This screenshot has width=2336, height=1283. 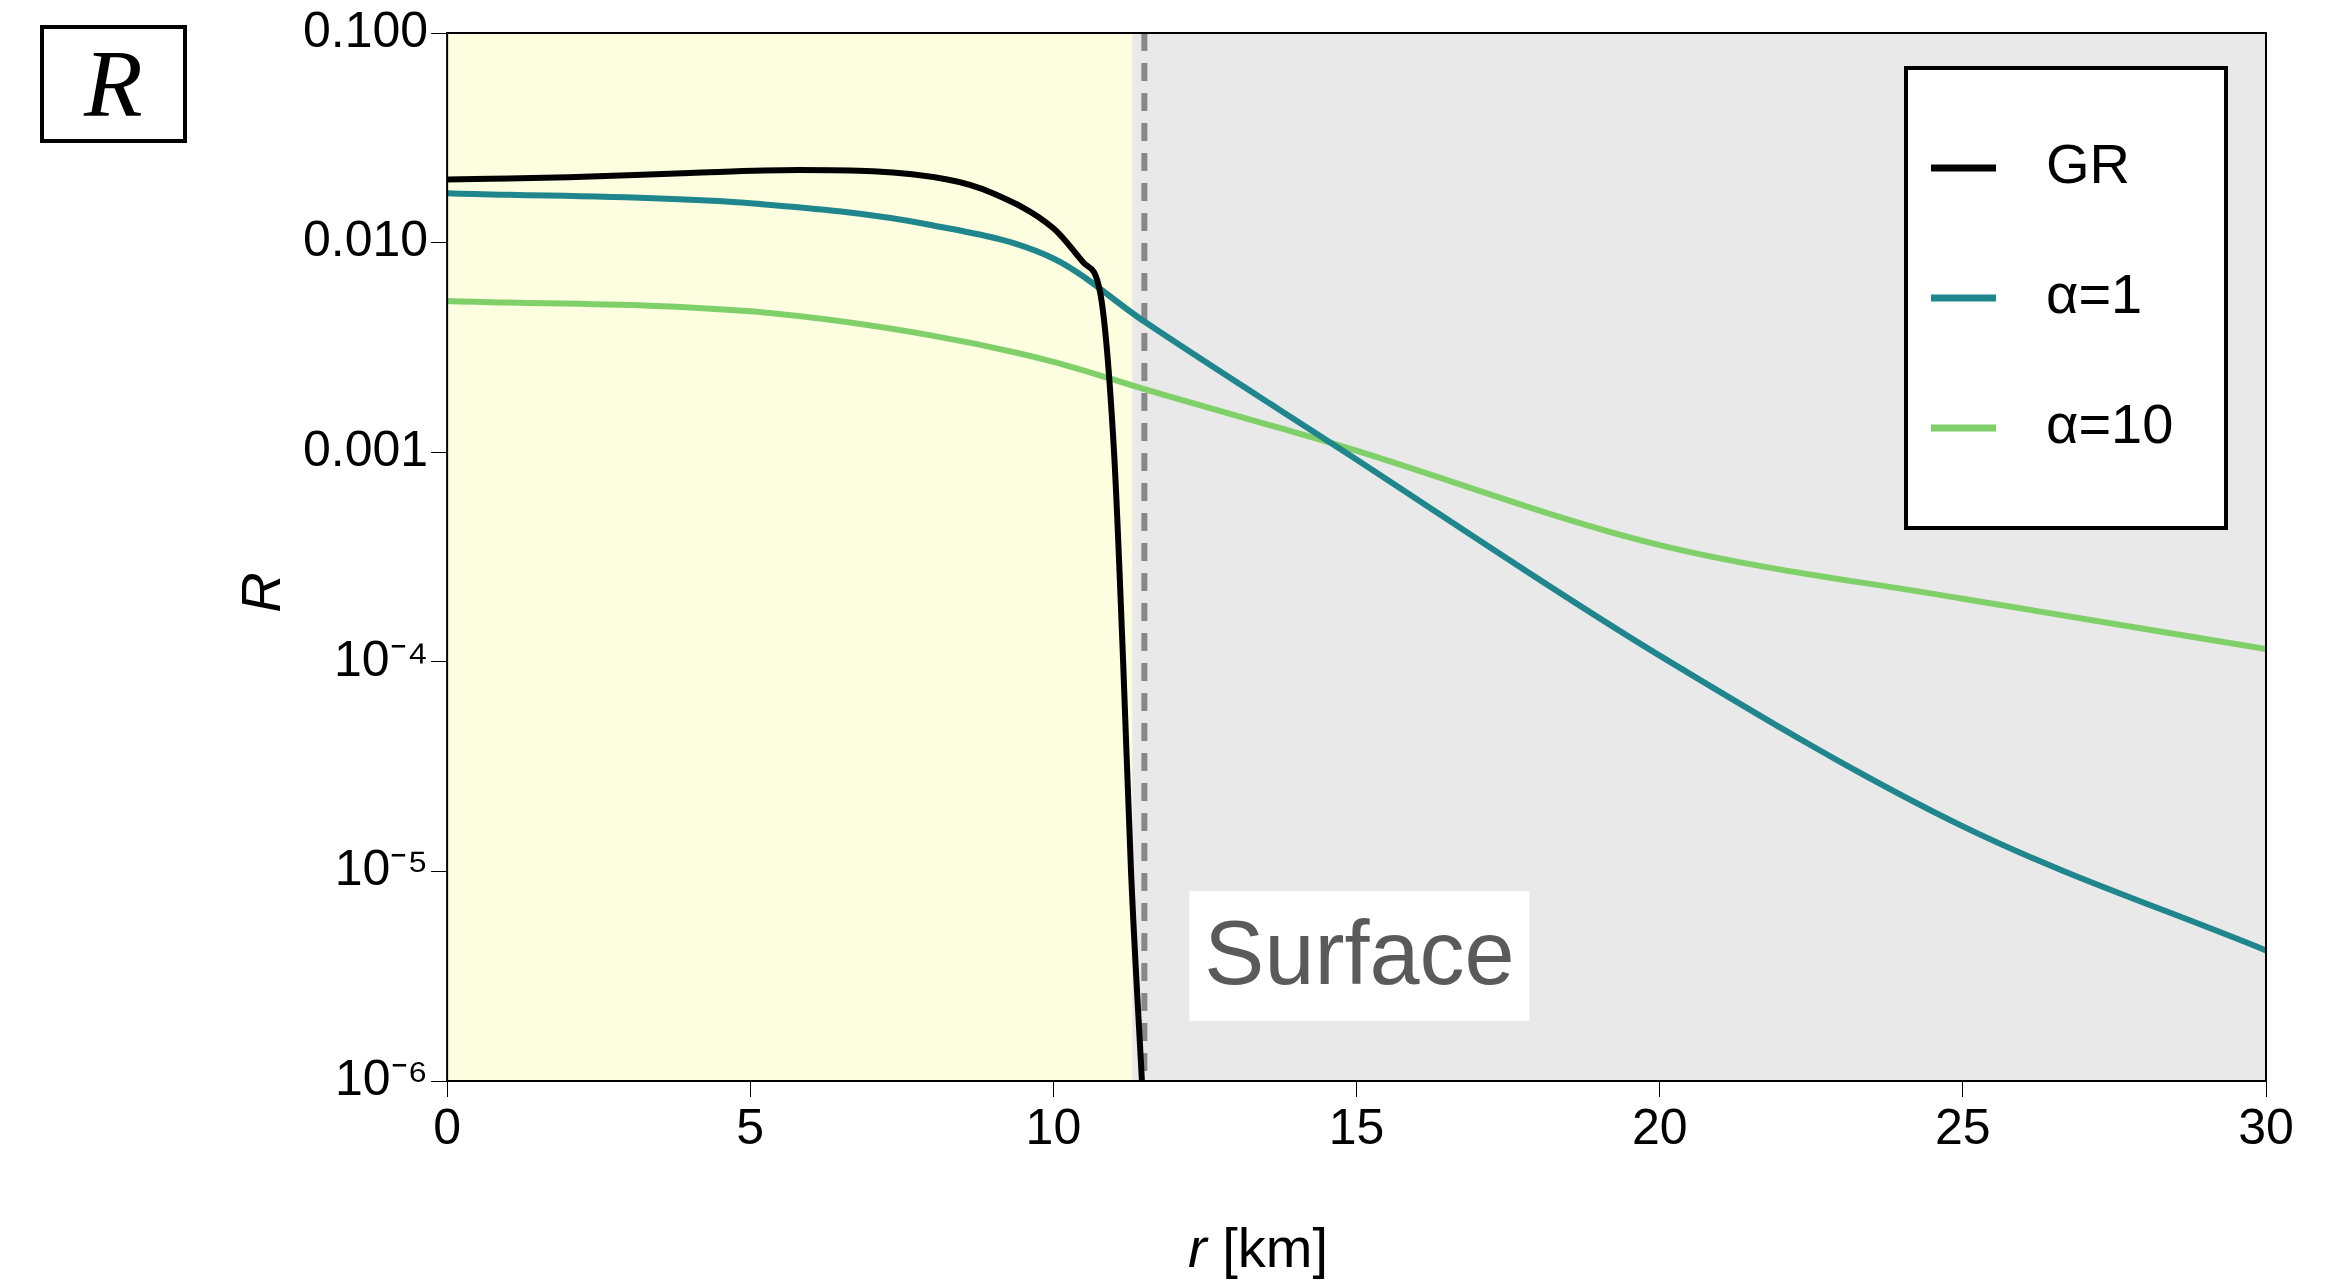 What do you see at coordinates (1356, 1126) in the screenshot?
I see `x-tick-label: 15` at bounding box center [1356, 1126].